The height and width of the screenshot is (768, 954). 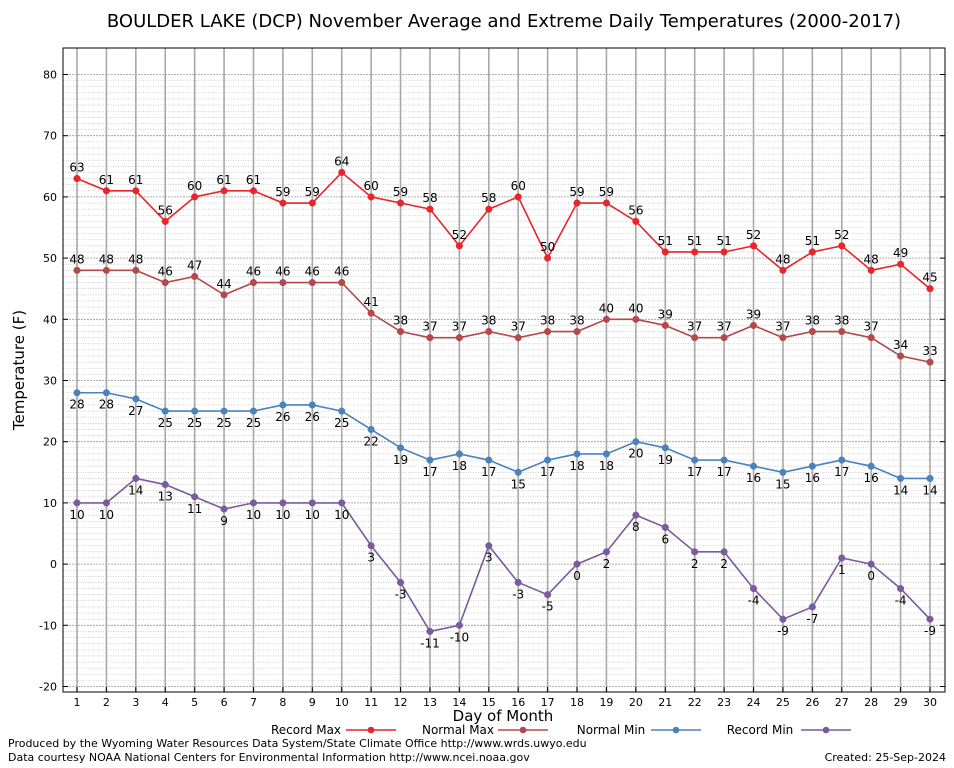 What do you see at coordinates (635, 454) in the screenshot?
I see `data-label: 20` at bounding box center [635, 454].